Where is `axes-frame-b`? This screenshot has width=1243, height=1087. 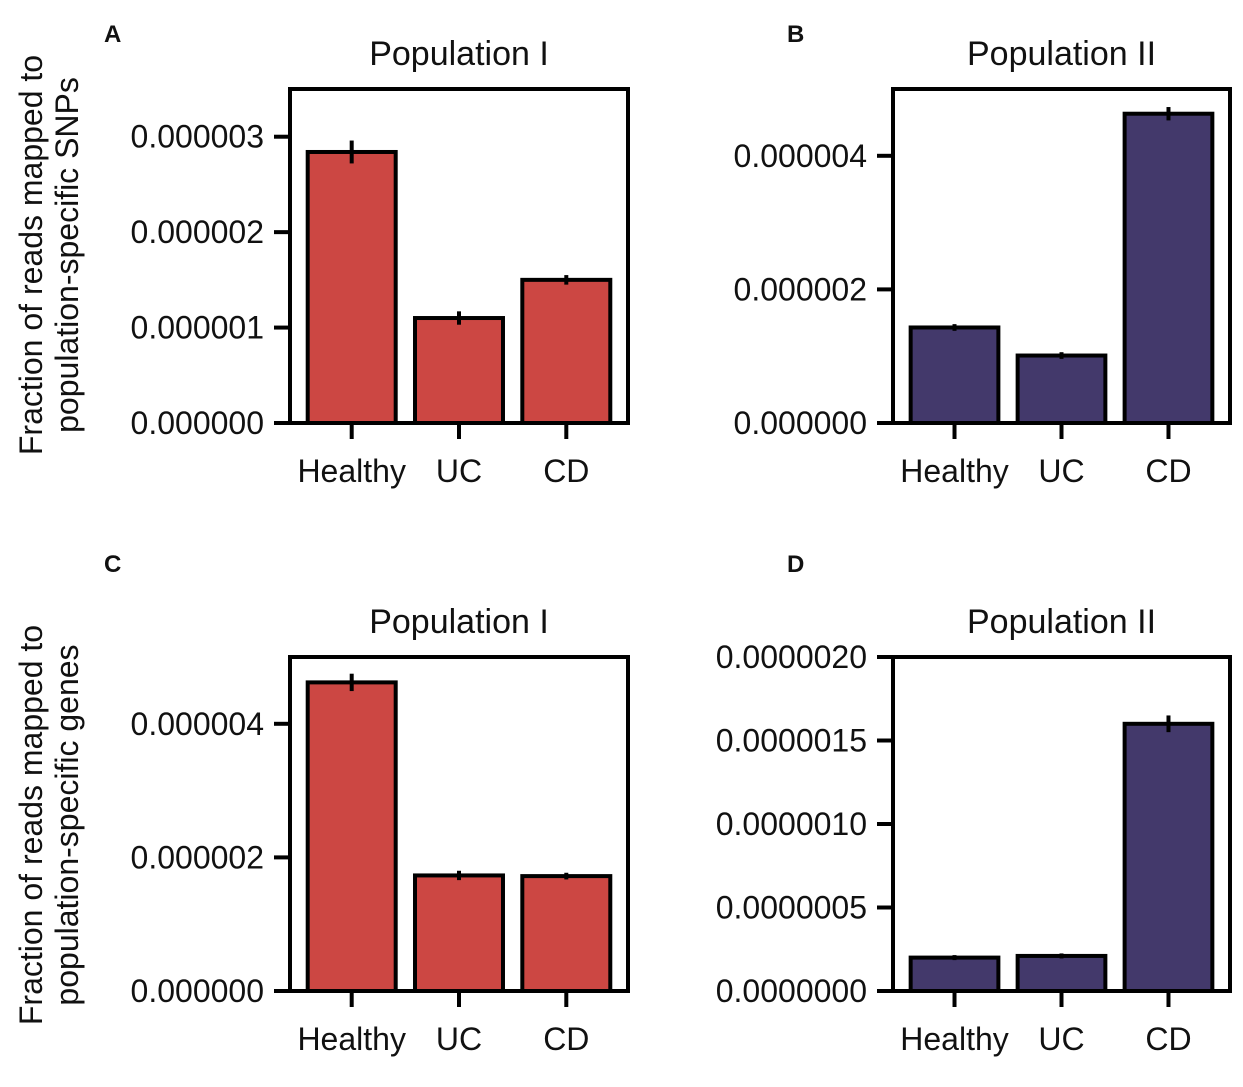 axes-frame-b is located at coordinates (1061, 256).